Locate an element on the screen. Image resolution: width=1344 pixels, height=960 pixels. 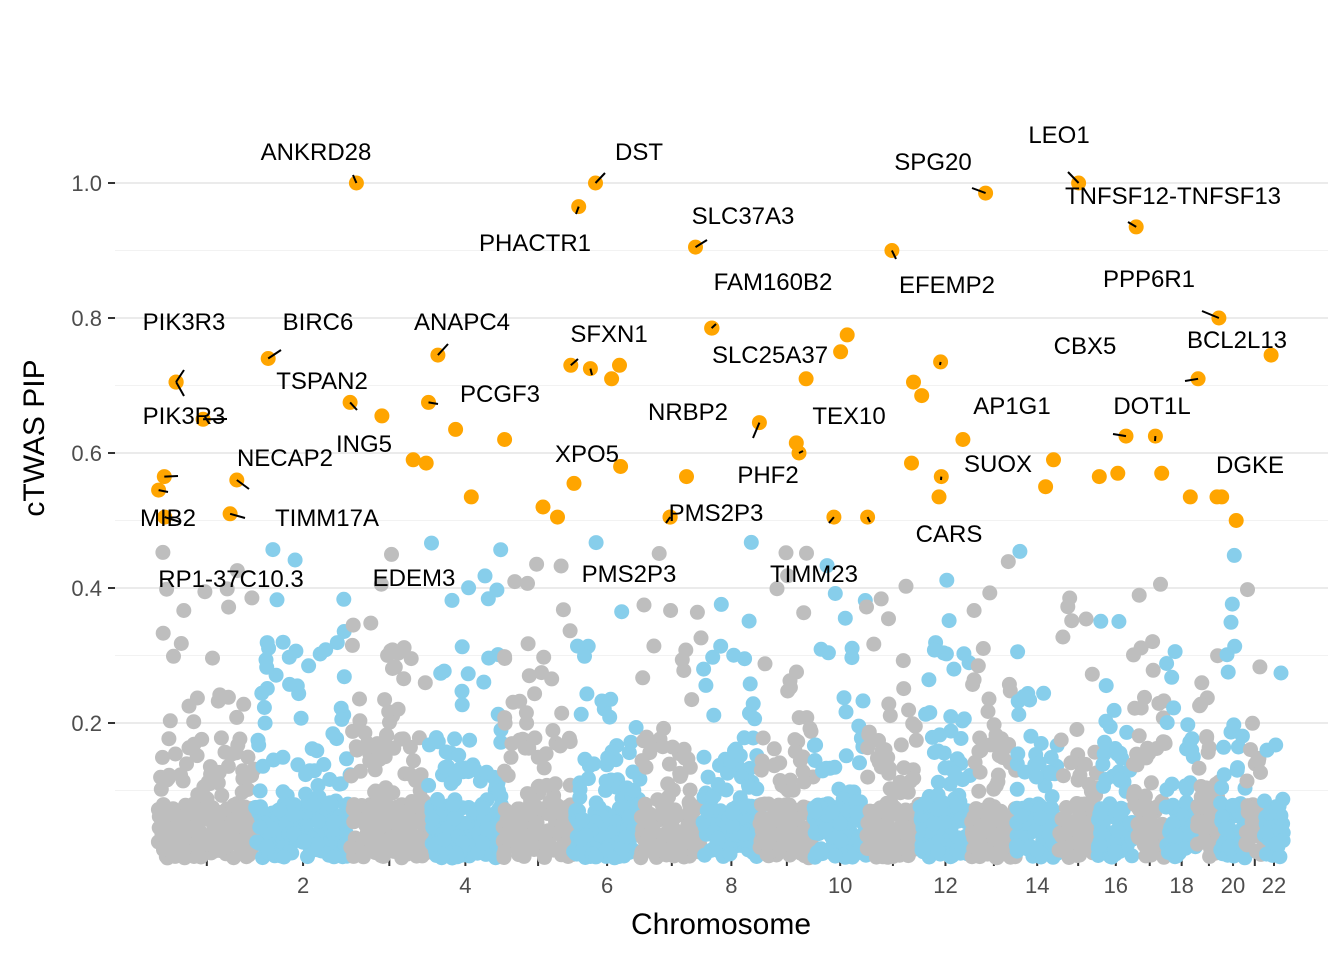
gene-label-sfxn1: SFXN1 is located at coordinates (608, 334).